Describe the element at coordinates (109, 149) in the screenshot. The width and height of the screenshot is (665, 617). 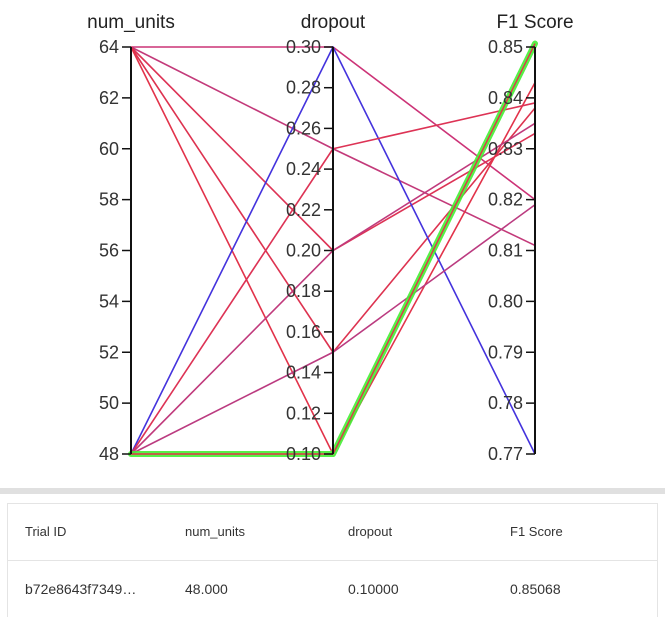
I see `tick-label-num-units: 60` at that location.